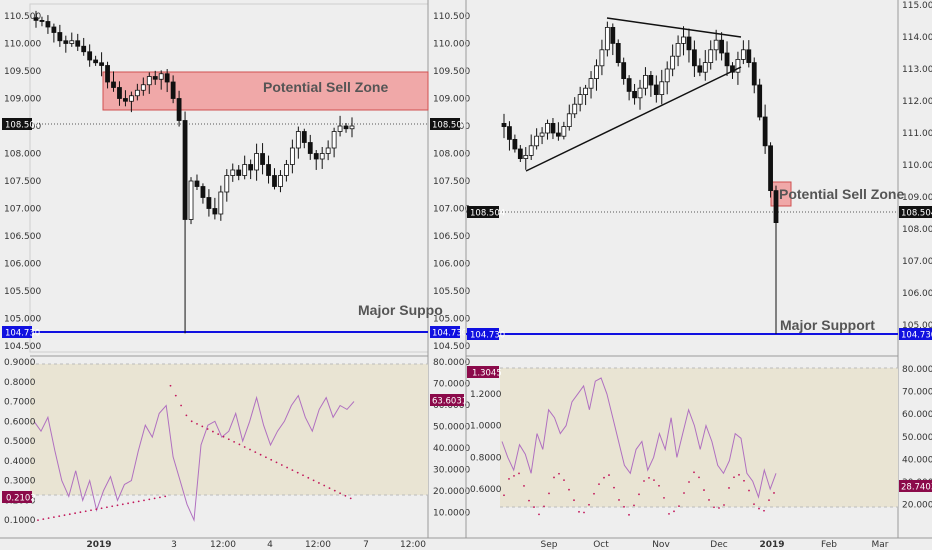 The height and width of the screenshot is (550, 932). Describe the element at coordinates (917, 506) in the screenshot. I see `right-osc-tick-r: 20.0000` at that location.